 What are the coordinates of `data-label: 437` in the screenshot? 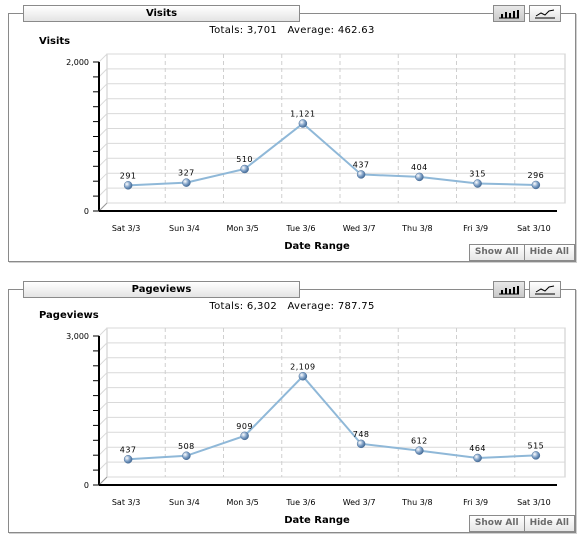 It's located at (128, 449).